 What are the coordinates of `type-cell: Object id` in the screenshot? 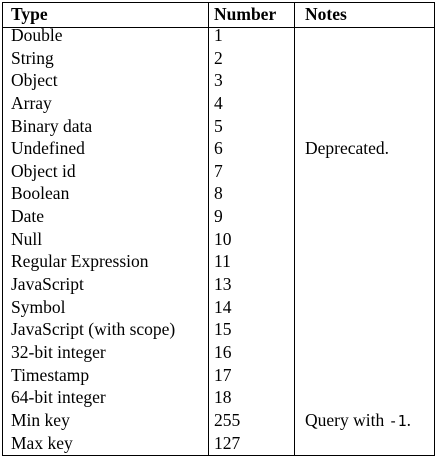 It's located at (43, 170).